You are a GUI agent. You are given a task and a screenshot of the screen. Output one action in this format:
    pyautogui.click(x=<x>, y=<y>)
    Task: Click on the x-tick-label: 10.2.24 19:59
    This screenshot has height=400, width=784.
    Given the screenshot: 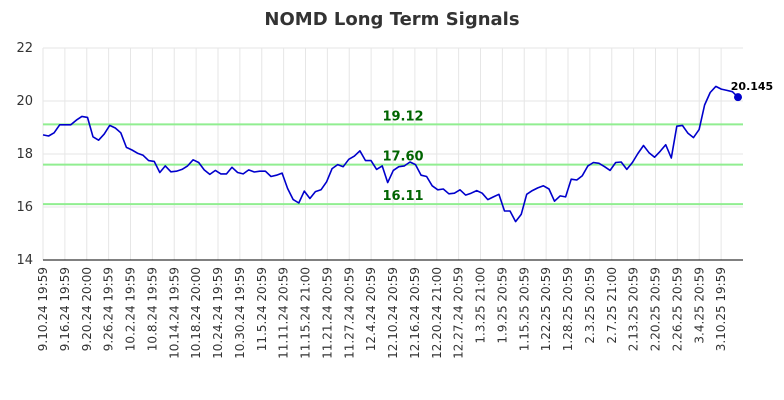 What is the action you would take?
    pyautogui.click(x=131, y=309)
    